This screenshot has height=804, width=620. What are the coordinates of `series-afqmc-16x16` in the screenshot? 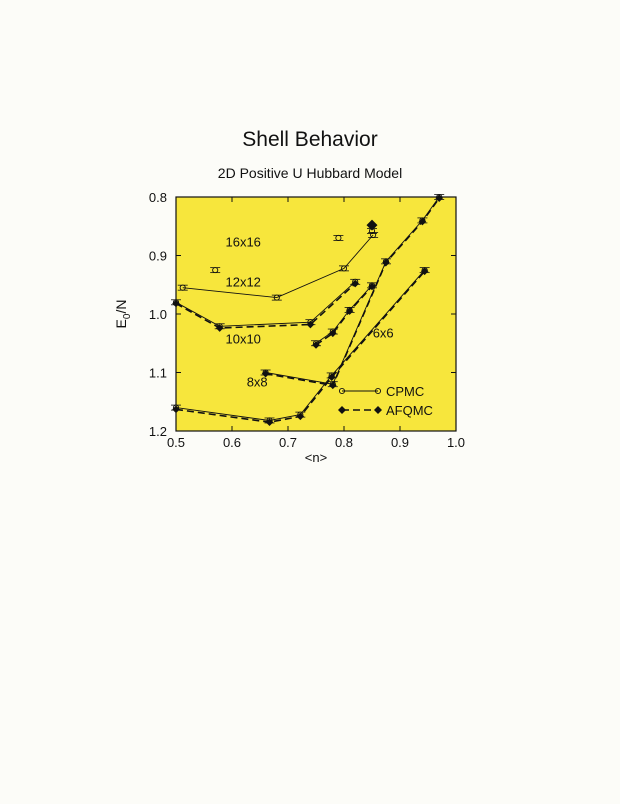 It's located at (372, 225).